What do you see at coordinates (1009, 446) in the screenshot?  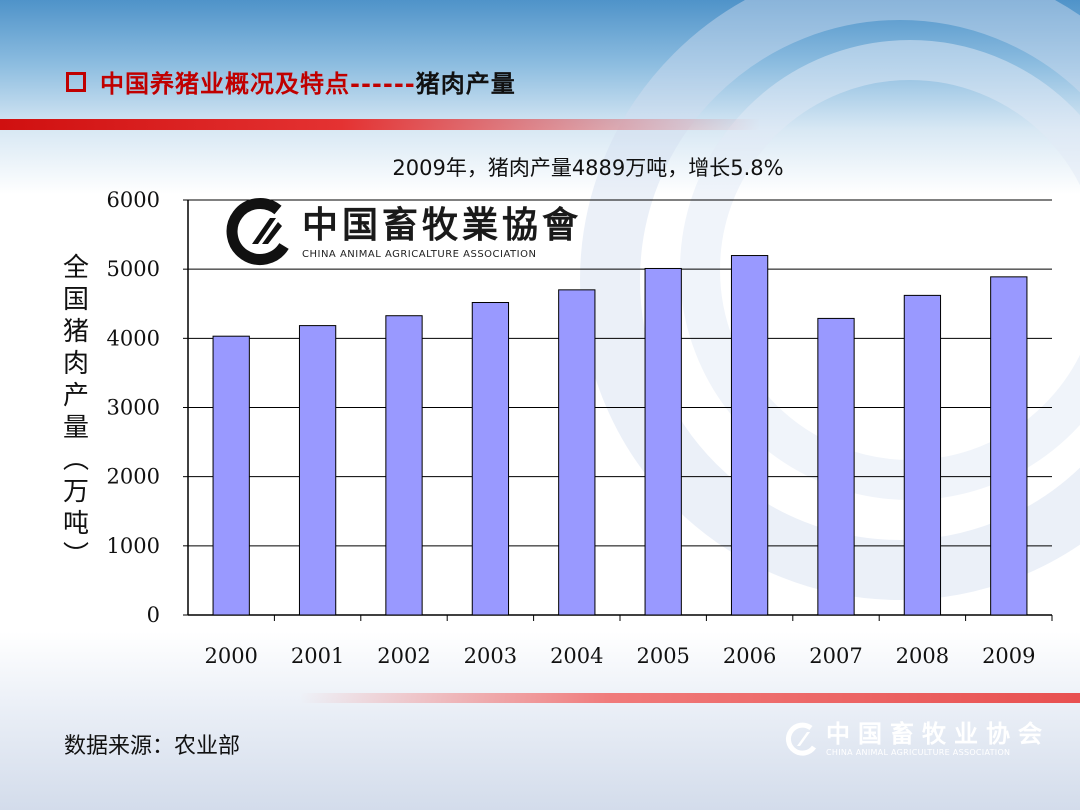 I see `bar-2009` at bounding box center [1009, 446].